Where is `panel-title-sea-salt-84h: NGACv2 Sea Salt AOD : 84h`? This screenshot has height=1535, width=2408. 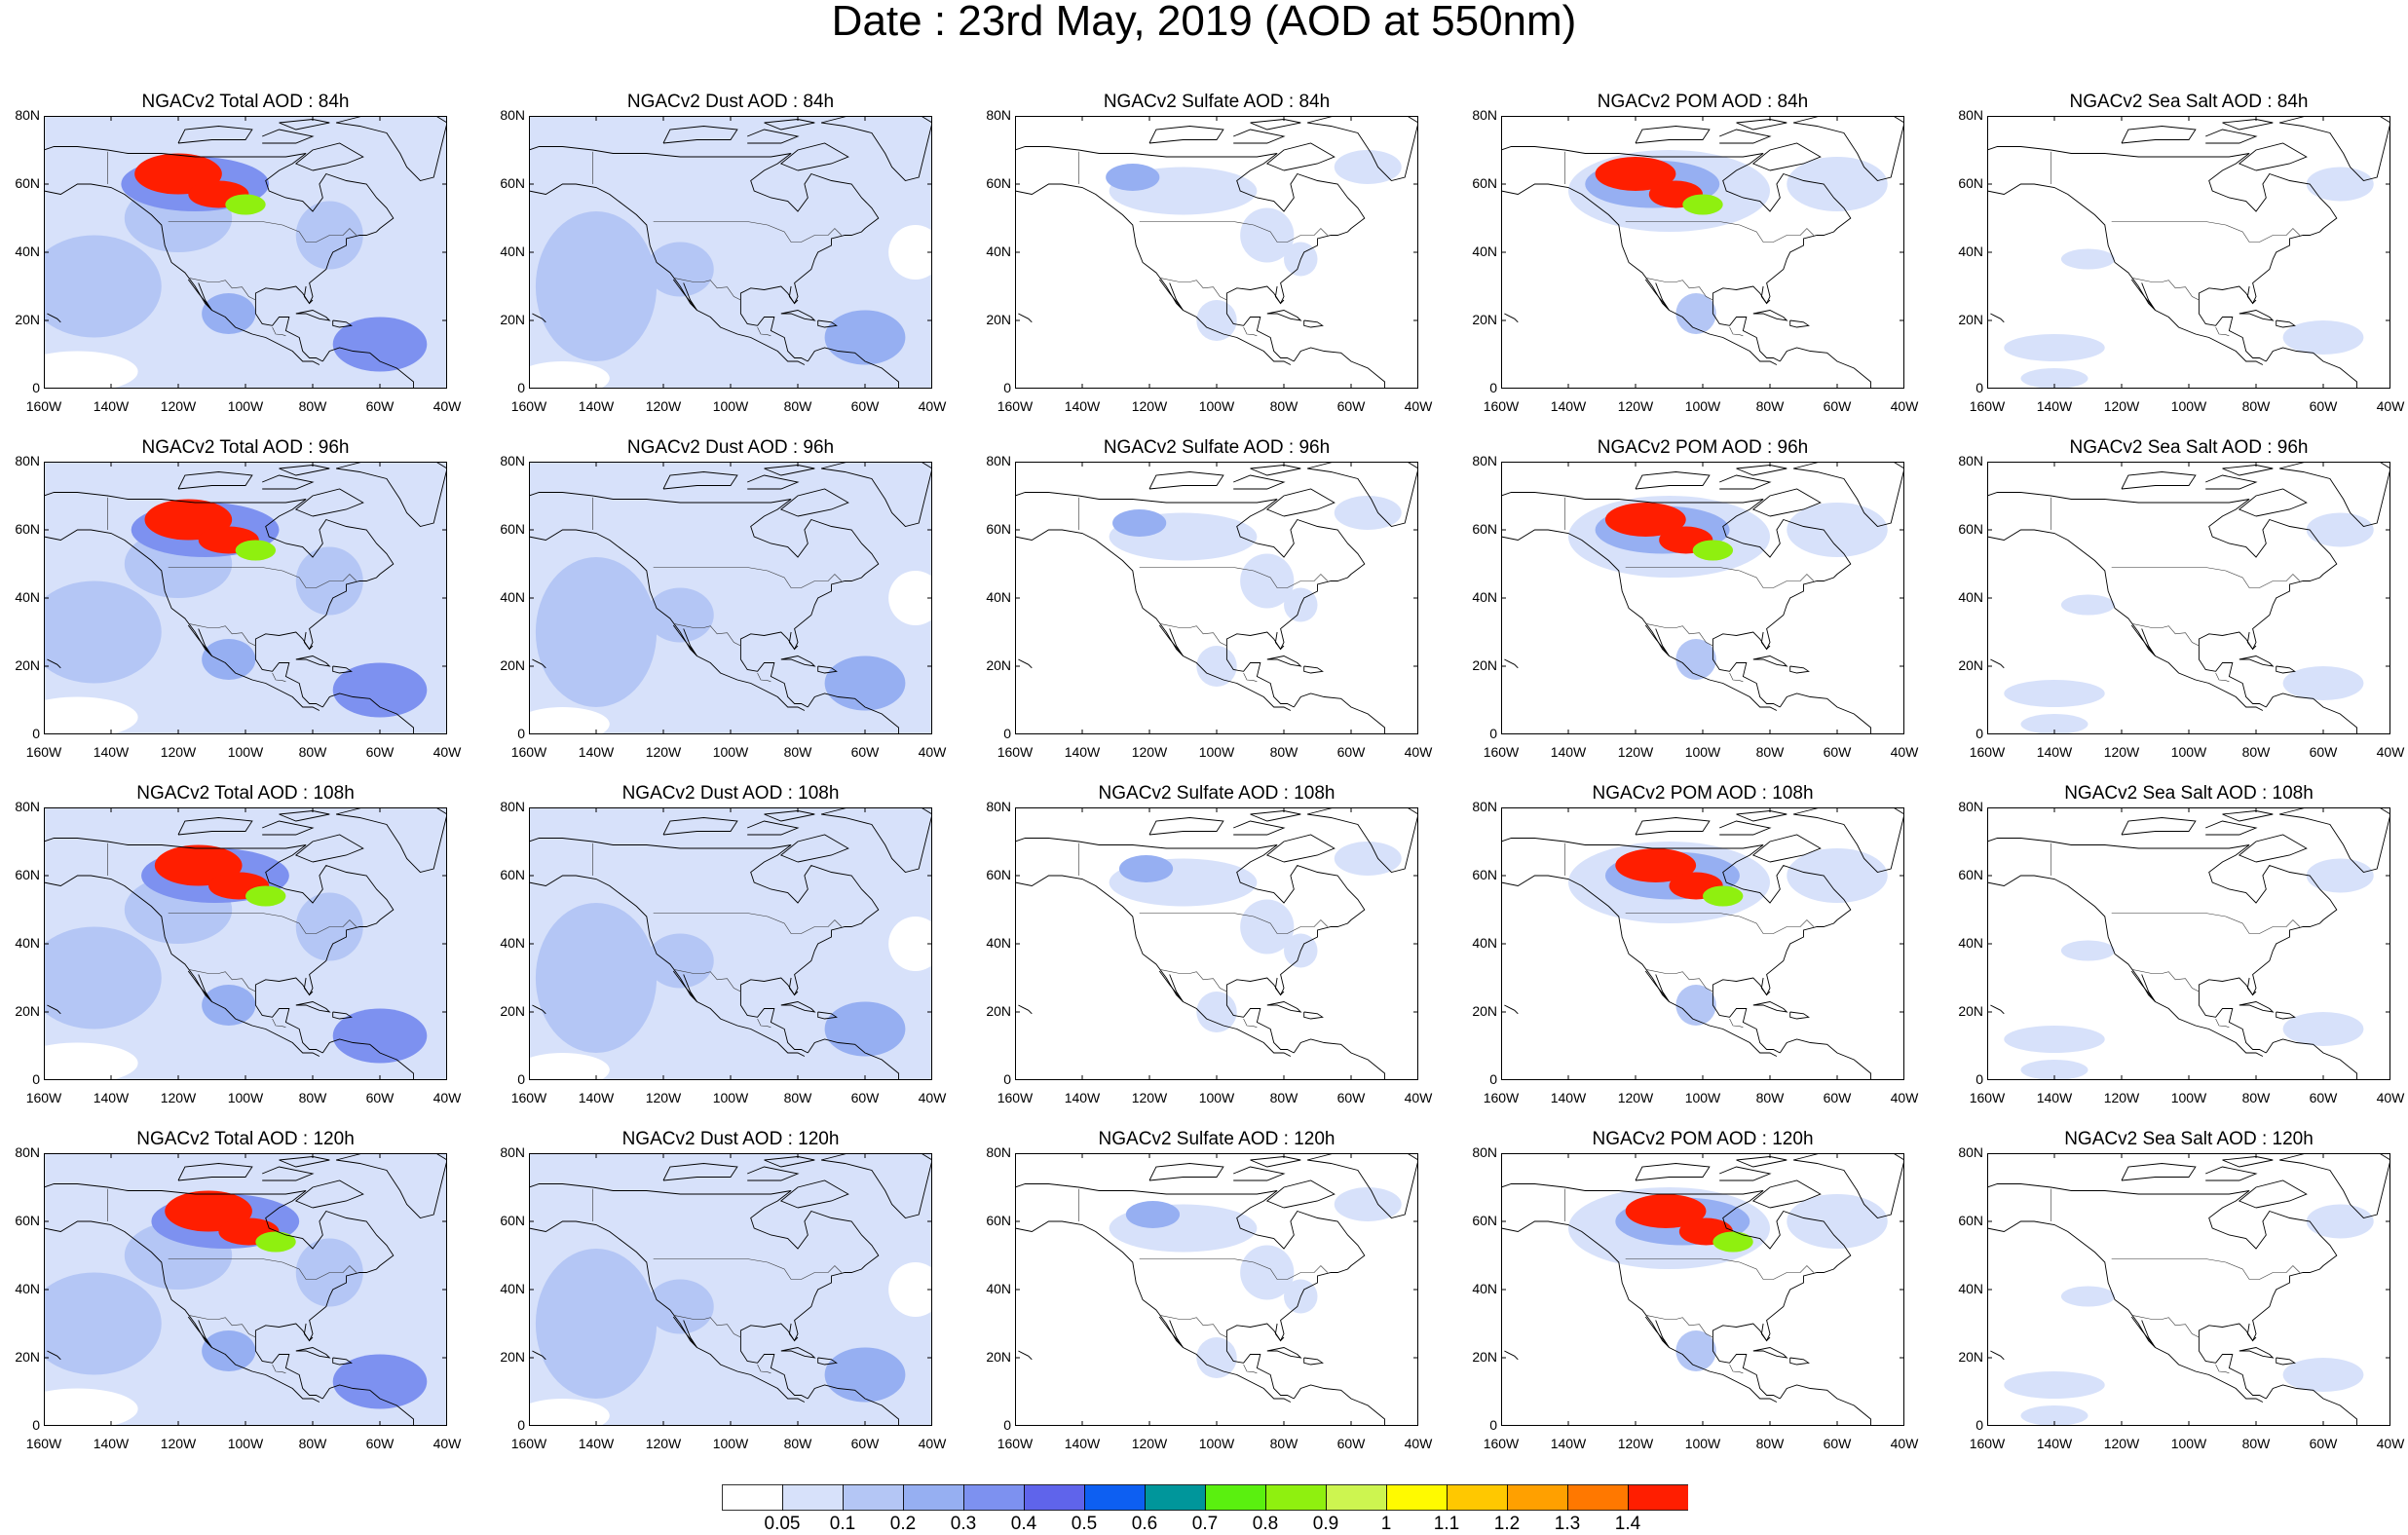
panel-title-sea-salt-84h: NGACv2 Sea Salt AOD : 84h is located at coordinates (2189, 102).